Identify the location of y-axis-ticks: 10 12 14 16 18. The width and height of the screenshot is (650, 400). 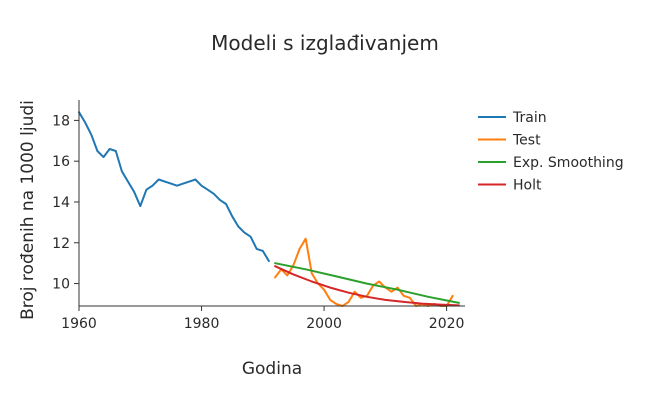
(65, 203).